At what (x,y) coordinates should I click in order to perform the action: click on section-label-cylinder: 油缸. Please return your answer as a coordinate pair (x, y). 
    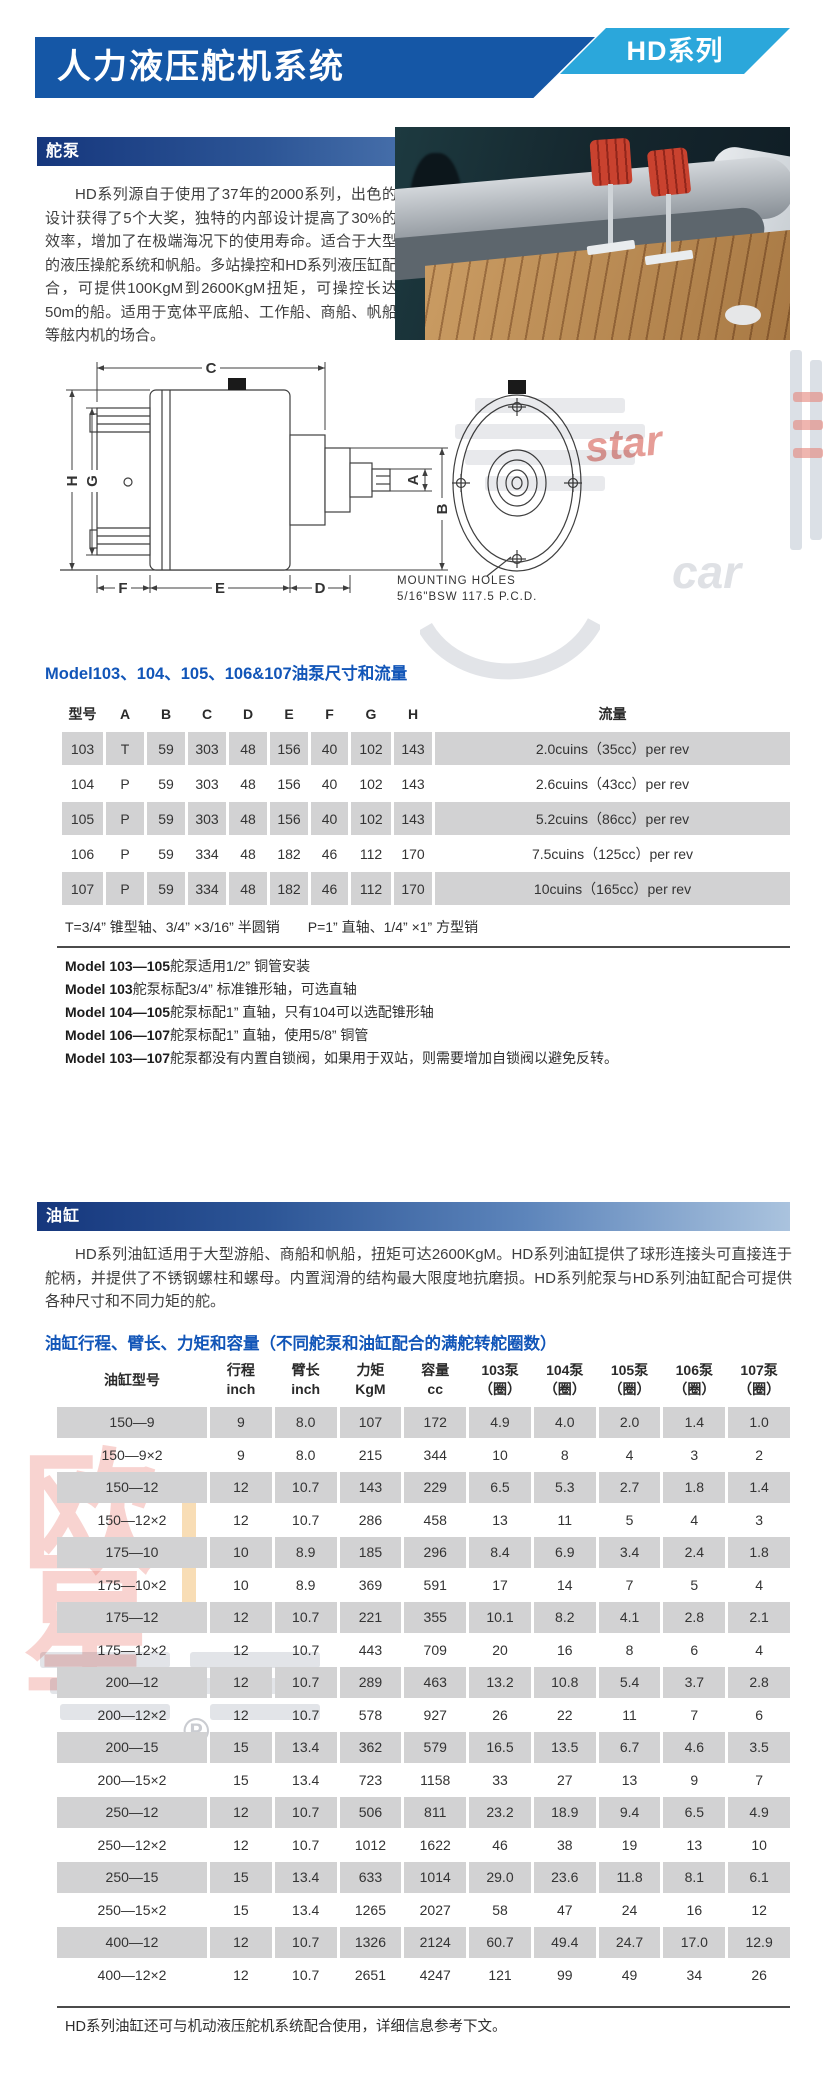
    Looking at the image, I should click on (63, 1216).